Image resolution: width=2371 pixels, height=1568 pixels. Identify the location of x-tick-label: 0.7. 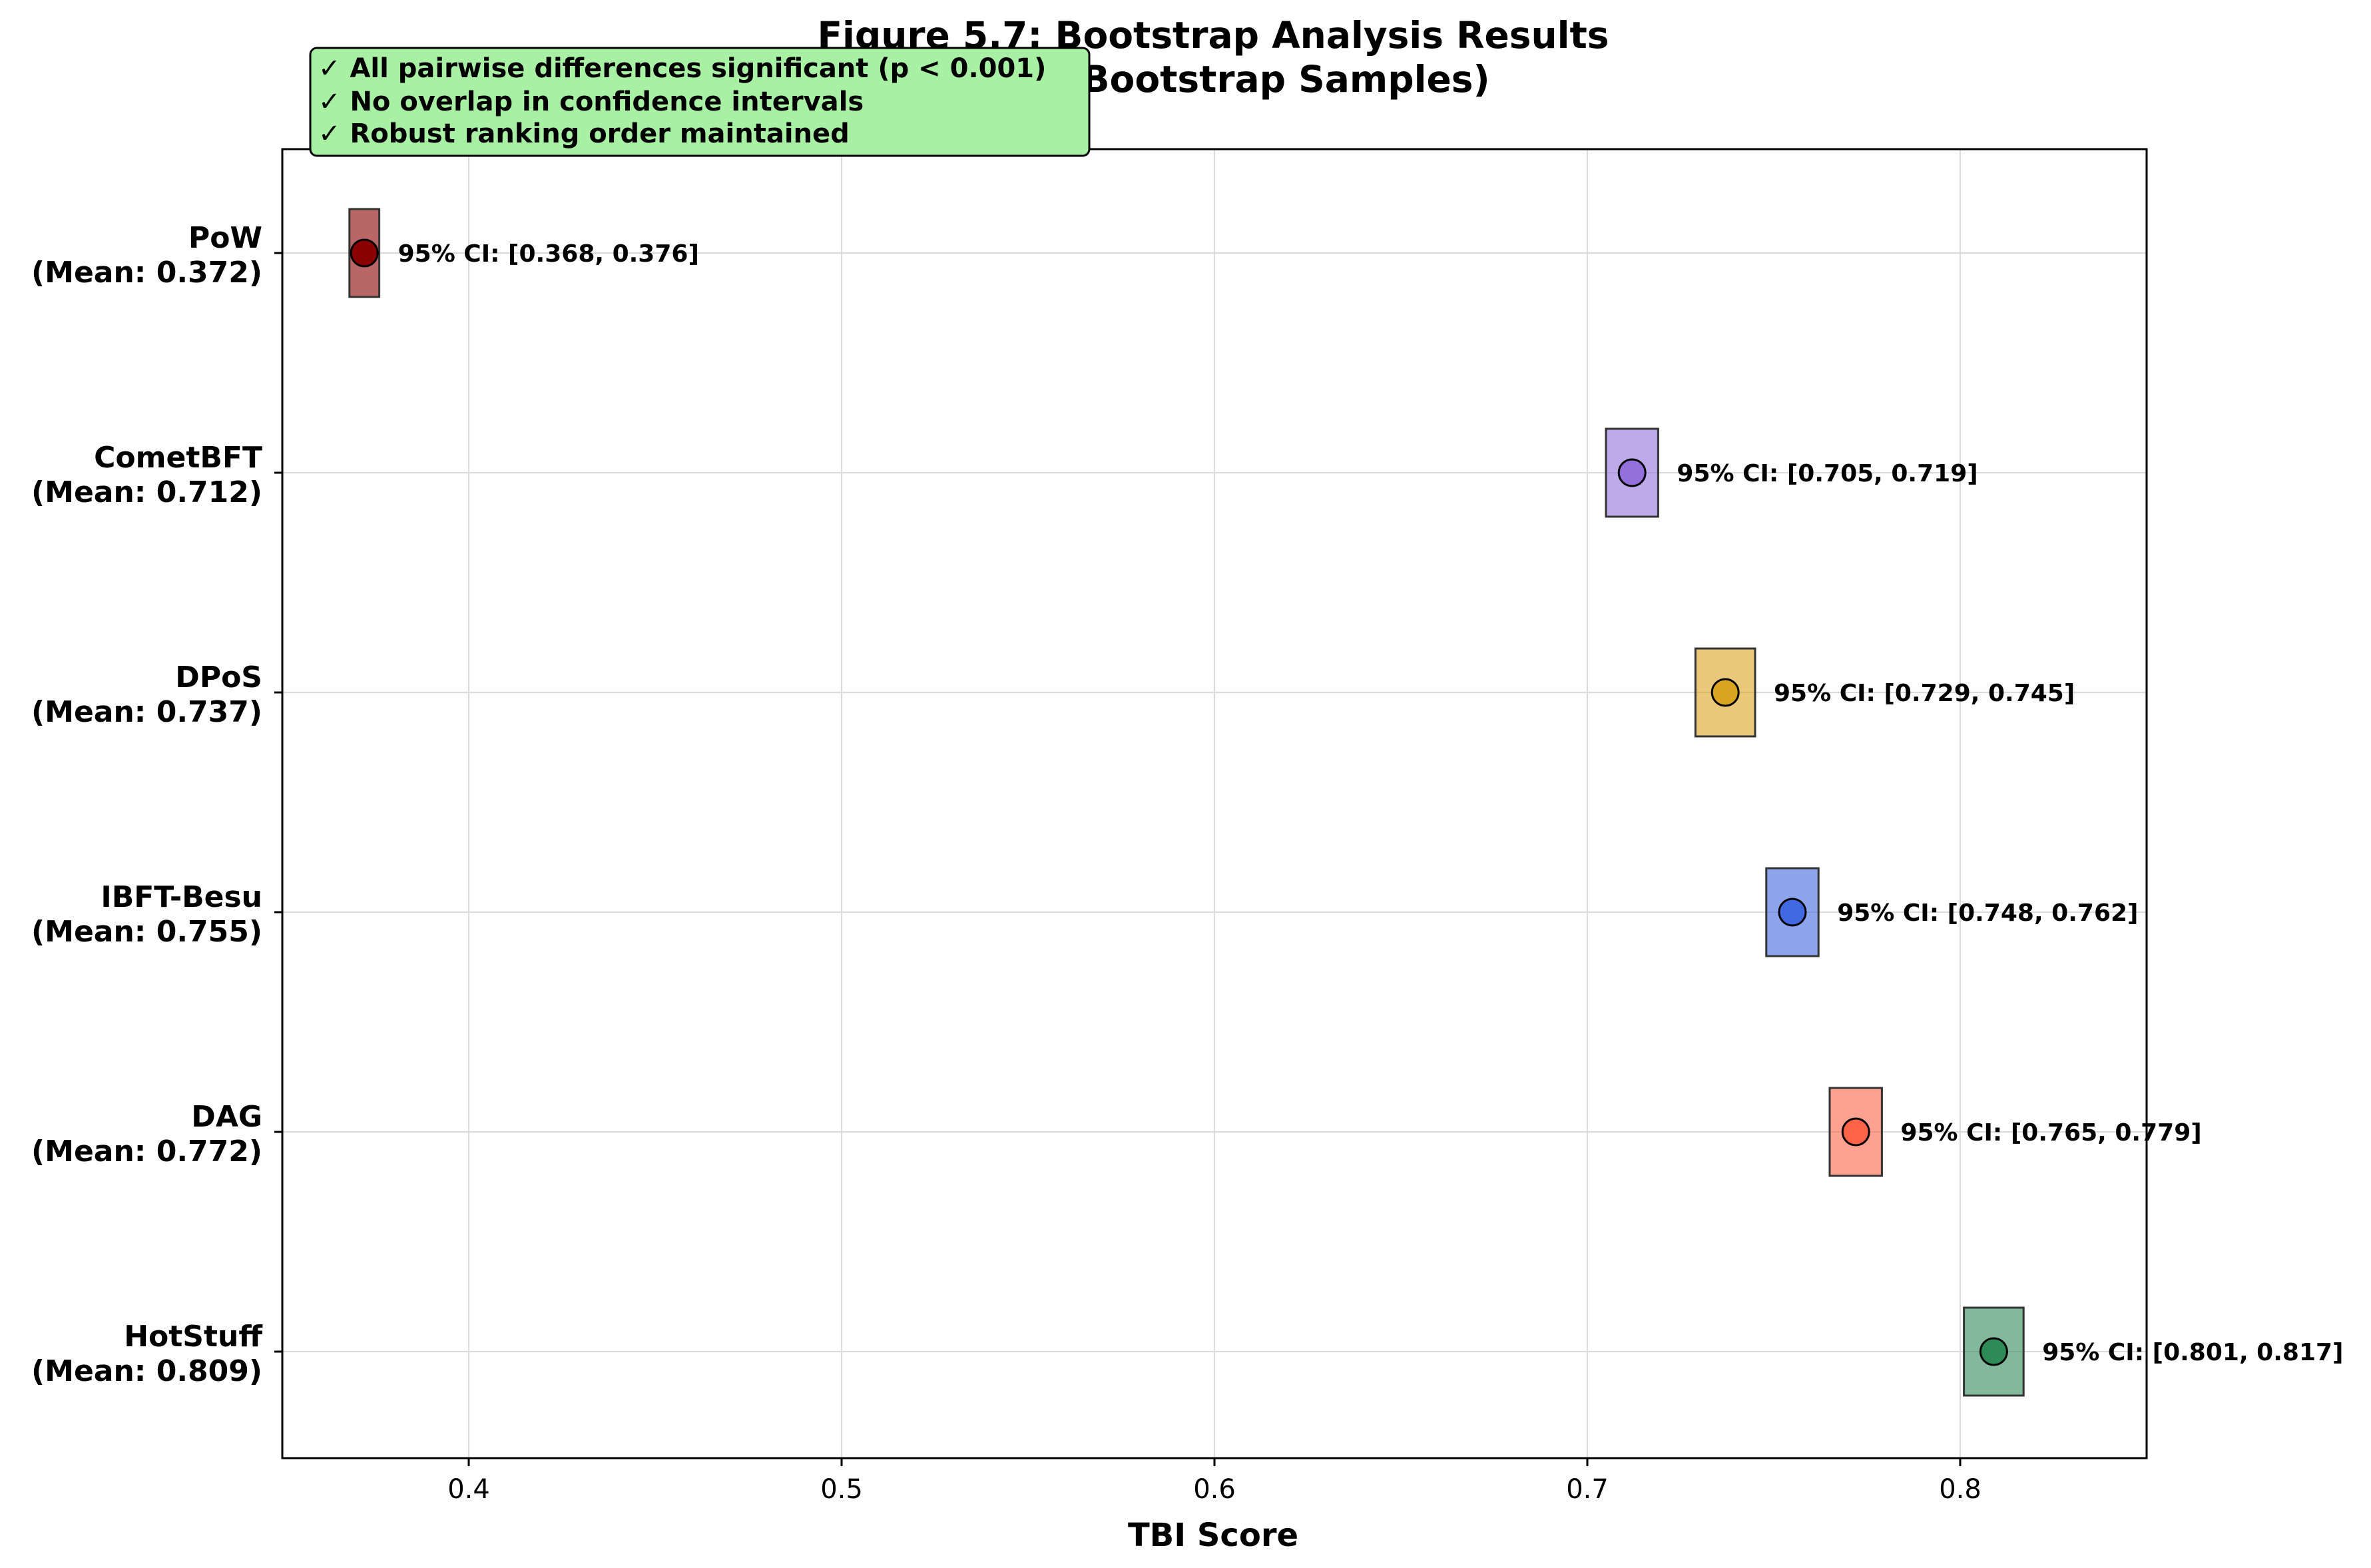
(1587, 1489).